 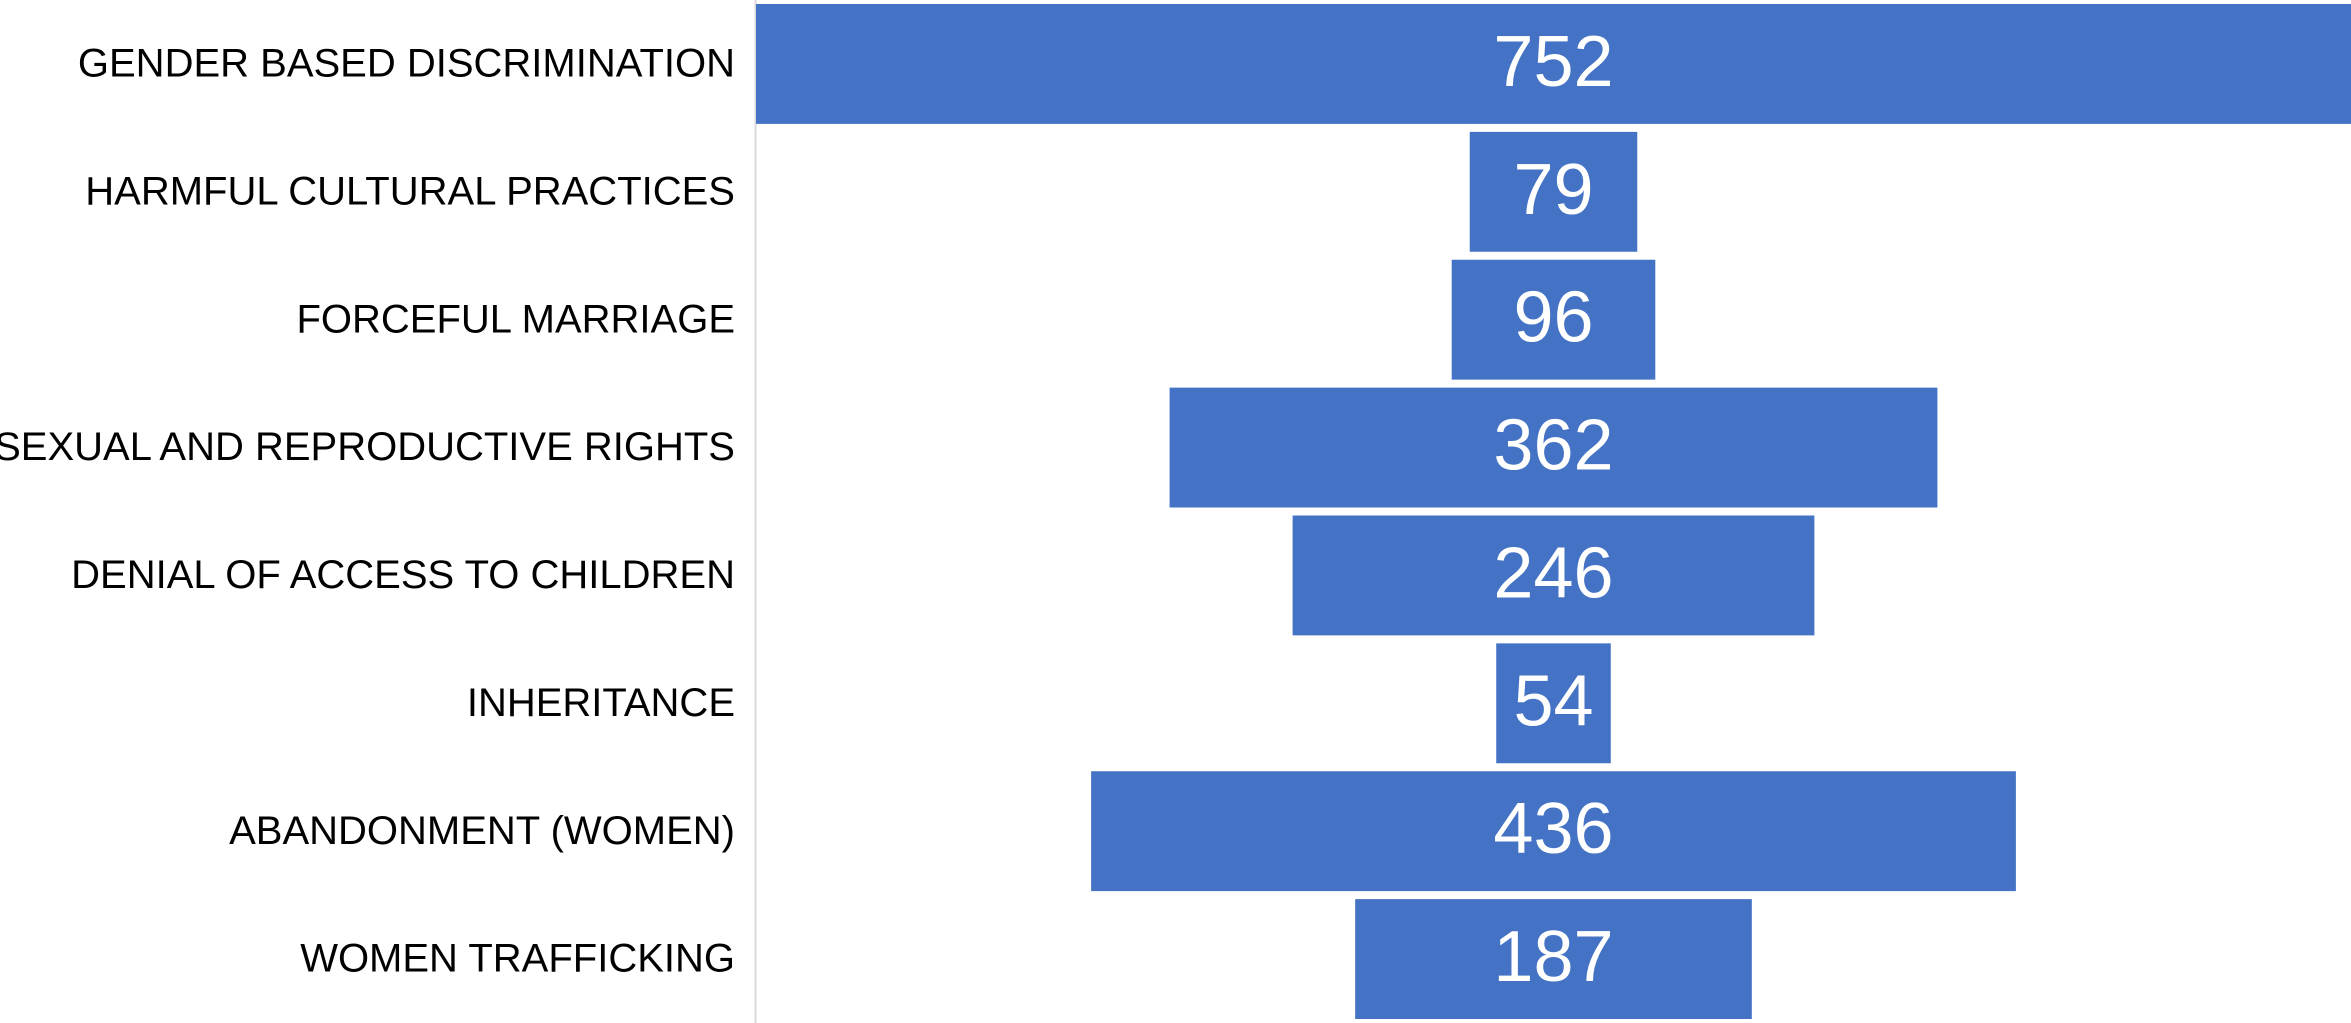 I want to click on data-label: 96, so click(x=1553, y=318).